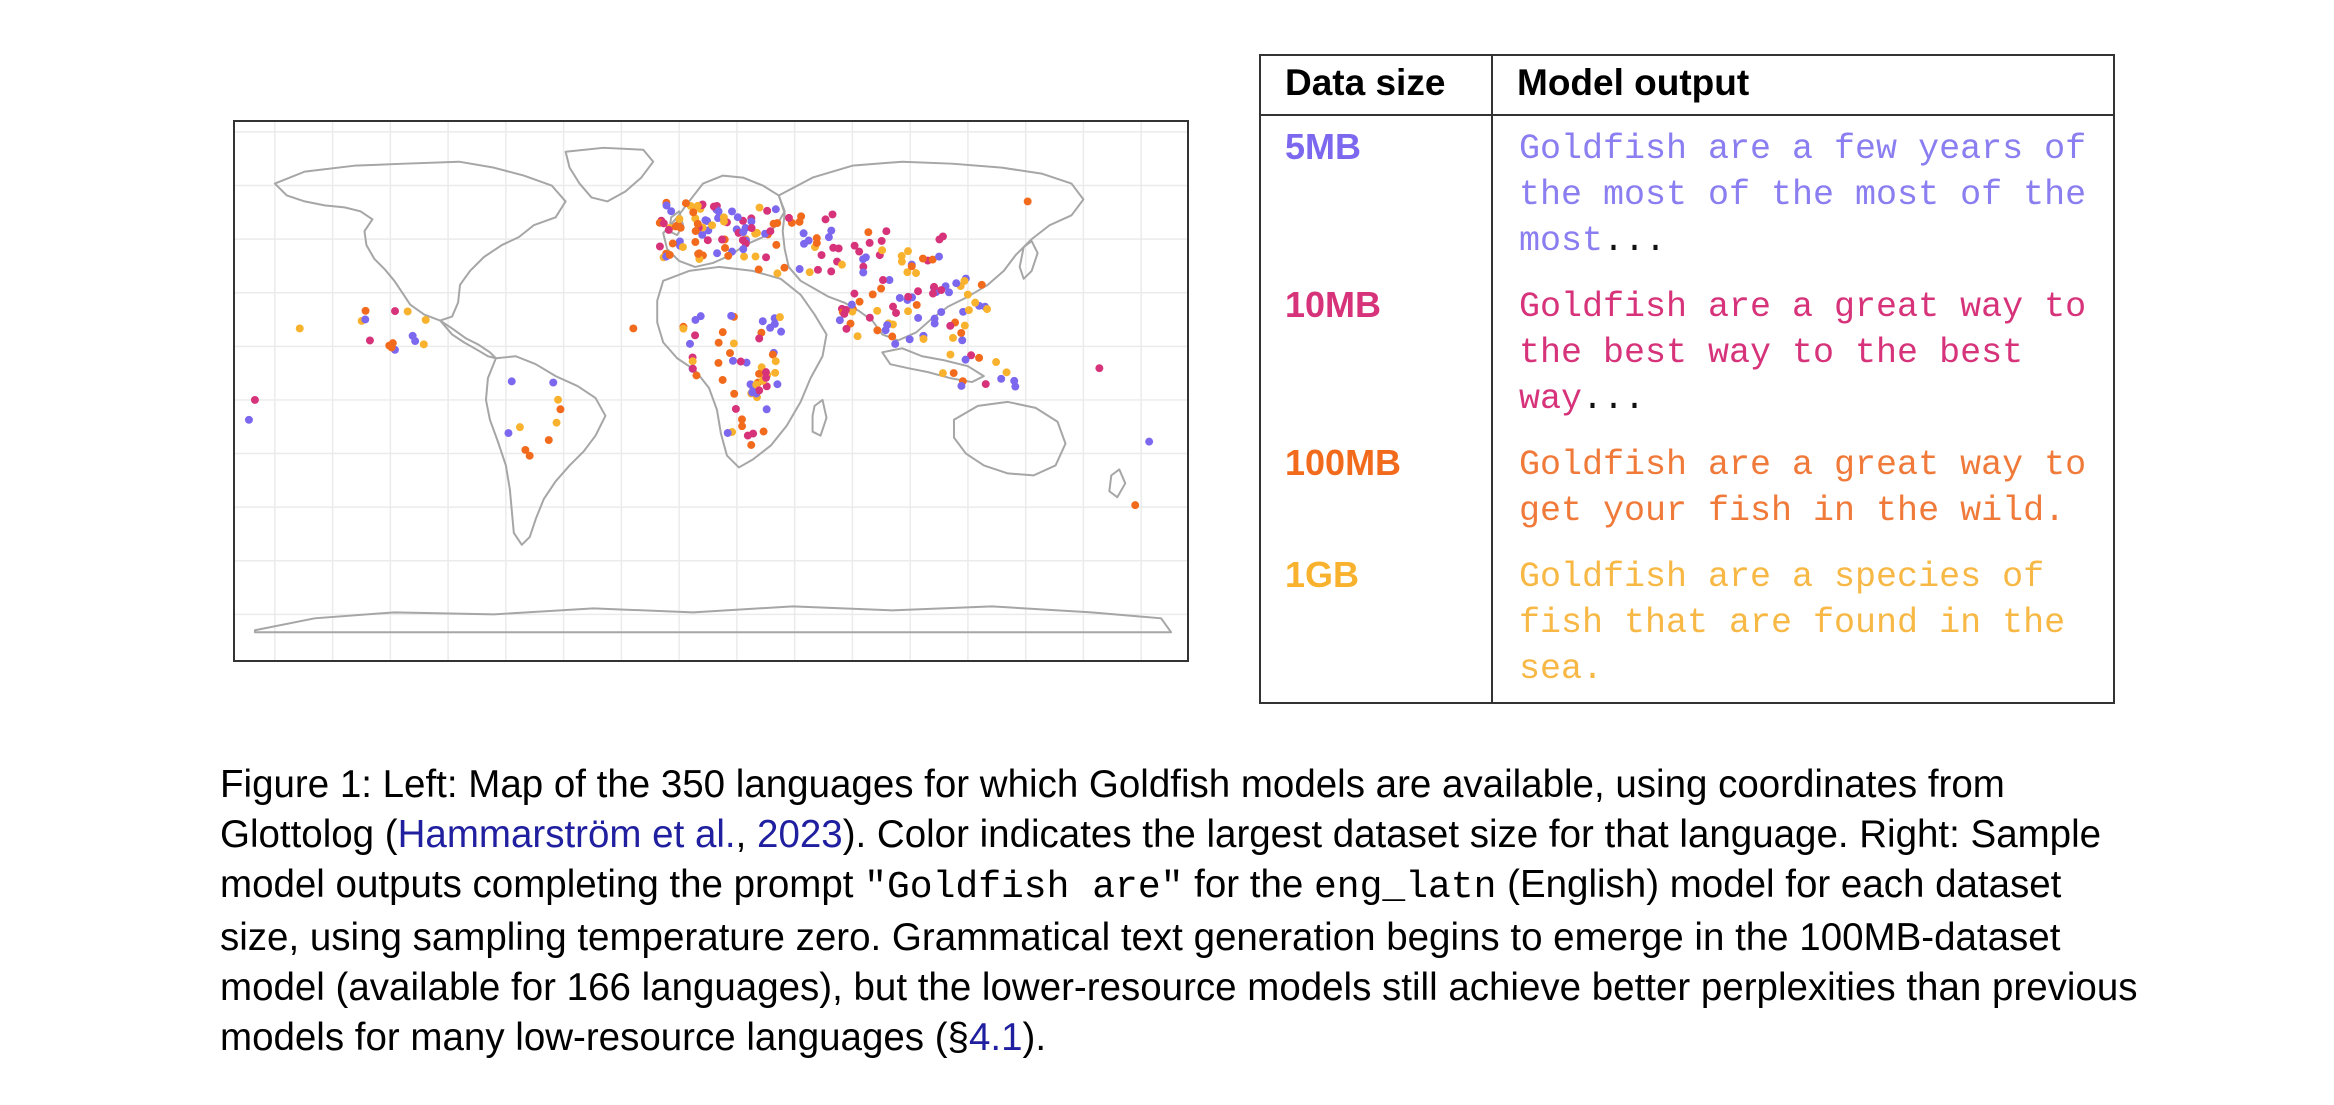 Image resolution: width=2334 pixels, height=1105 pixels. I want to click on citation-year-link: 2023, so click(800, 834).